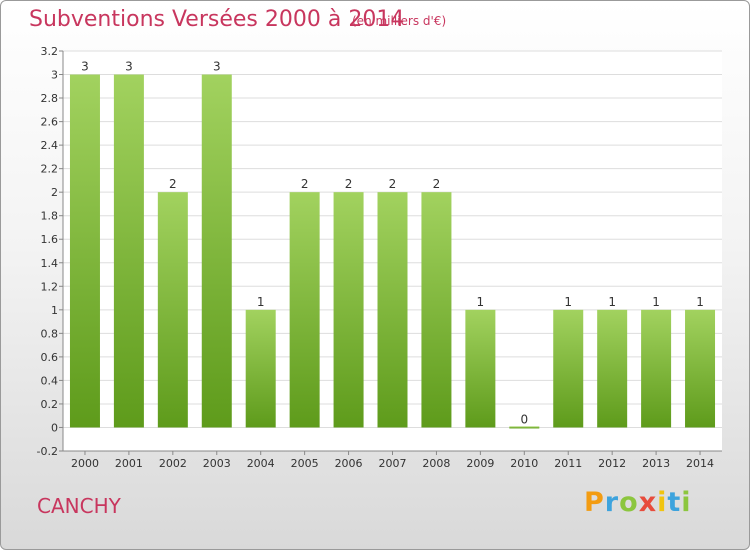 The image size is (750, 550). I want to click on bar-value-label: 0, so click(524, 419).